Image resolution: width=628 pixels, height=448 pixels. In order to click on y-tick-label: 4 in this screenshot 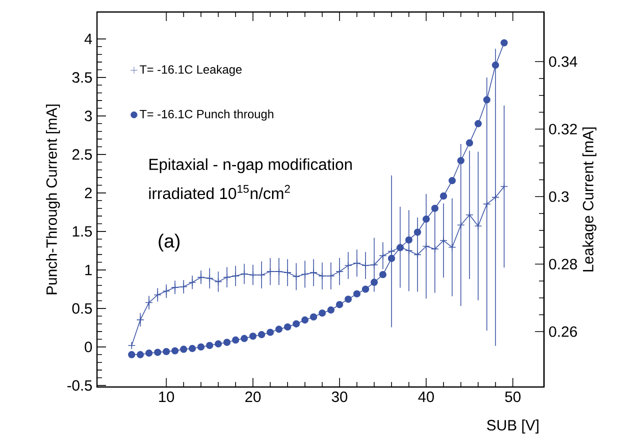, I will do `click(88, 39)`.